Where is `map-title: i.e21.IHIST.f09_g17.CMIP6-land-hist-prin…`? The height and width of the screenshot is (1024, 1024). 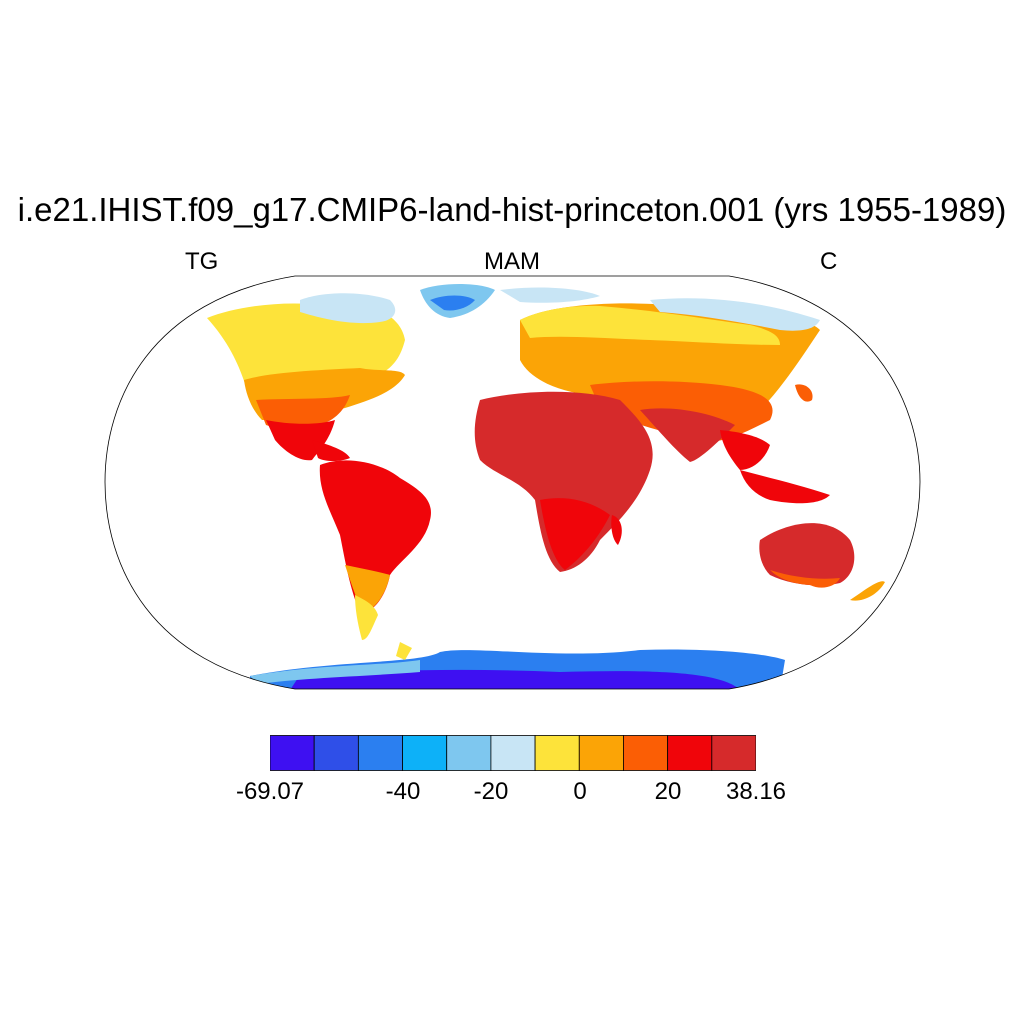 map-title: i.e21.IHIST.f09_g17.CMIP6-land-hist-prin… is located at coordinates (512, 209).